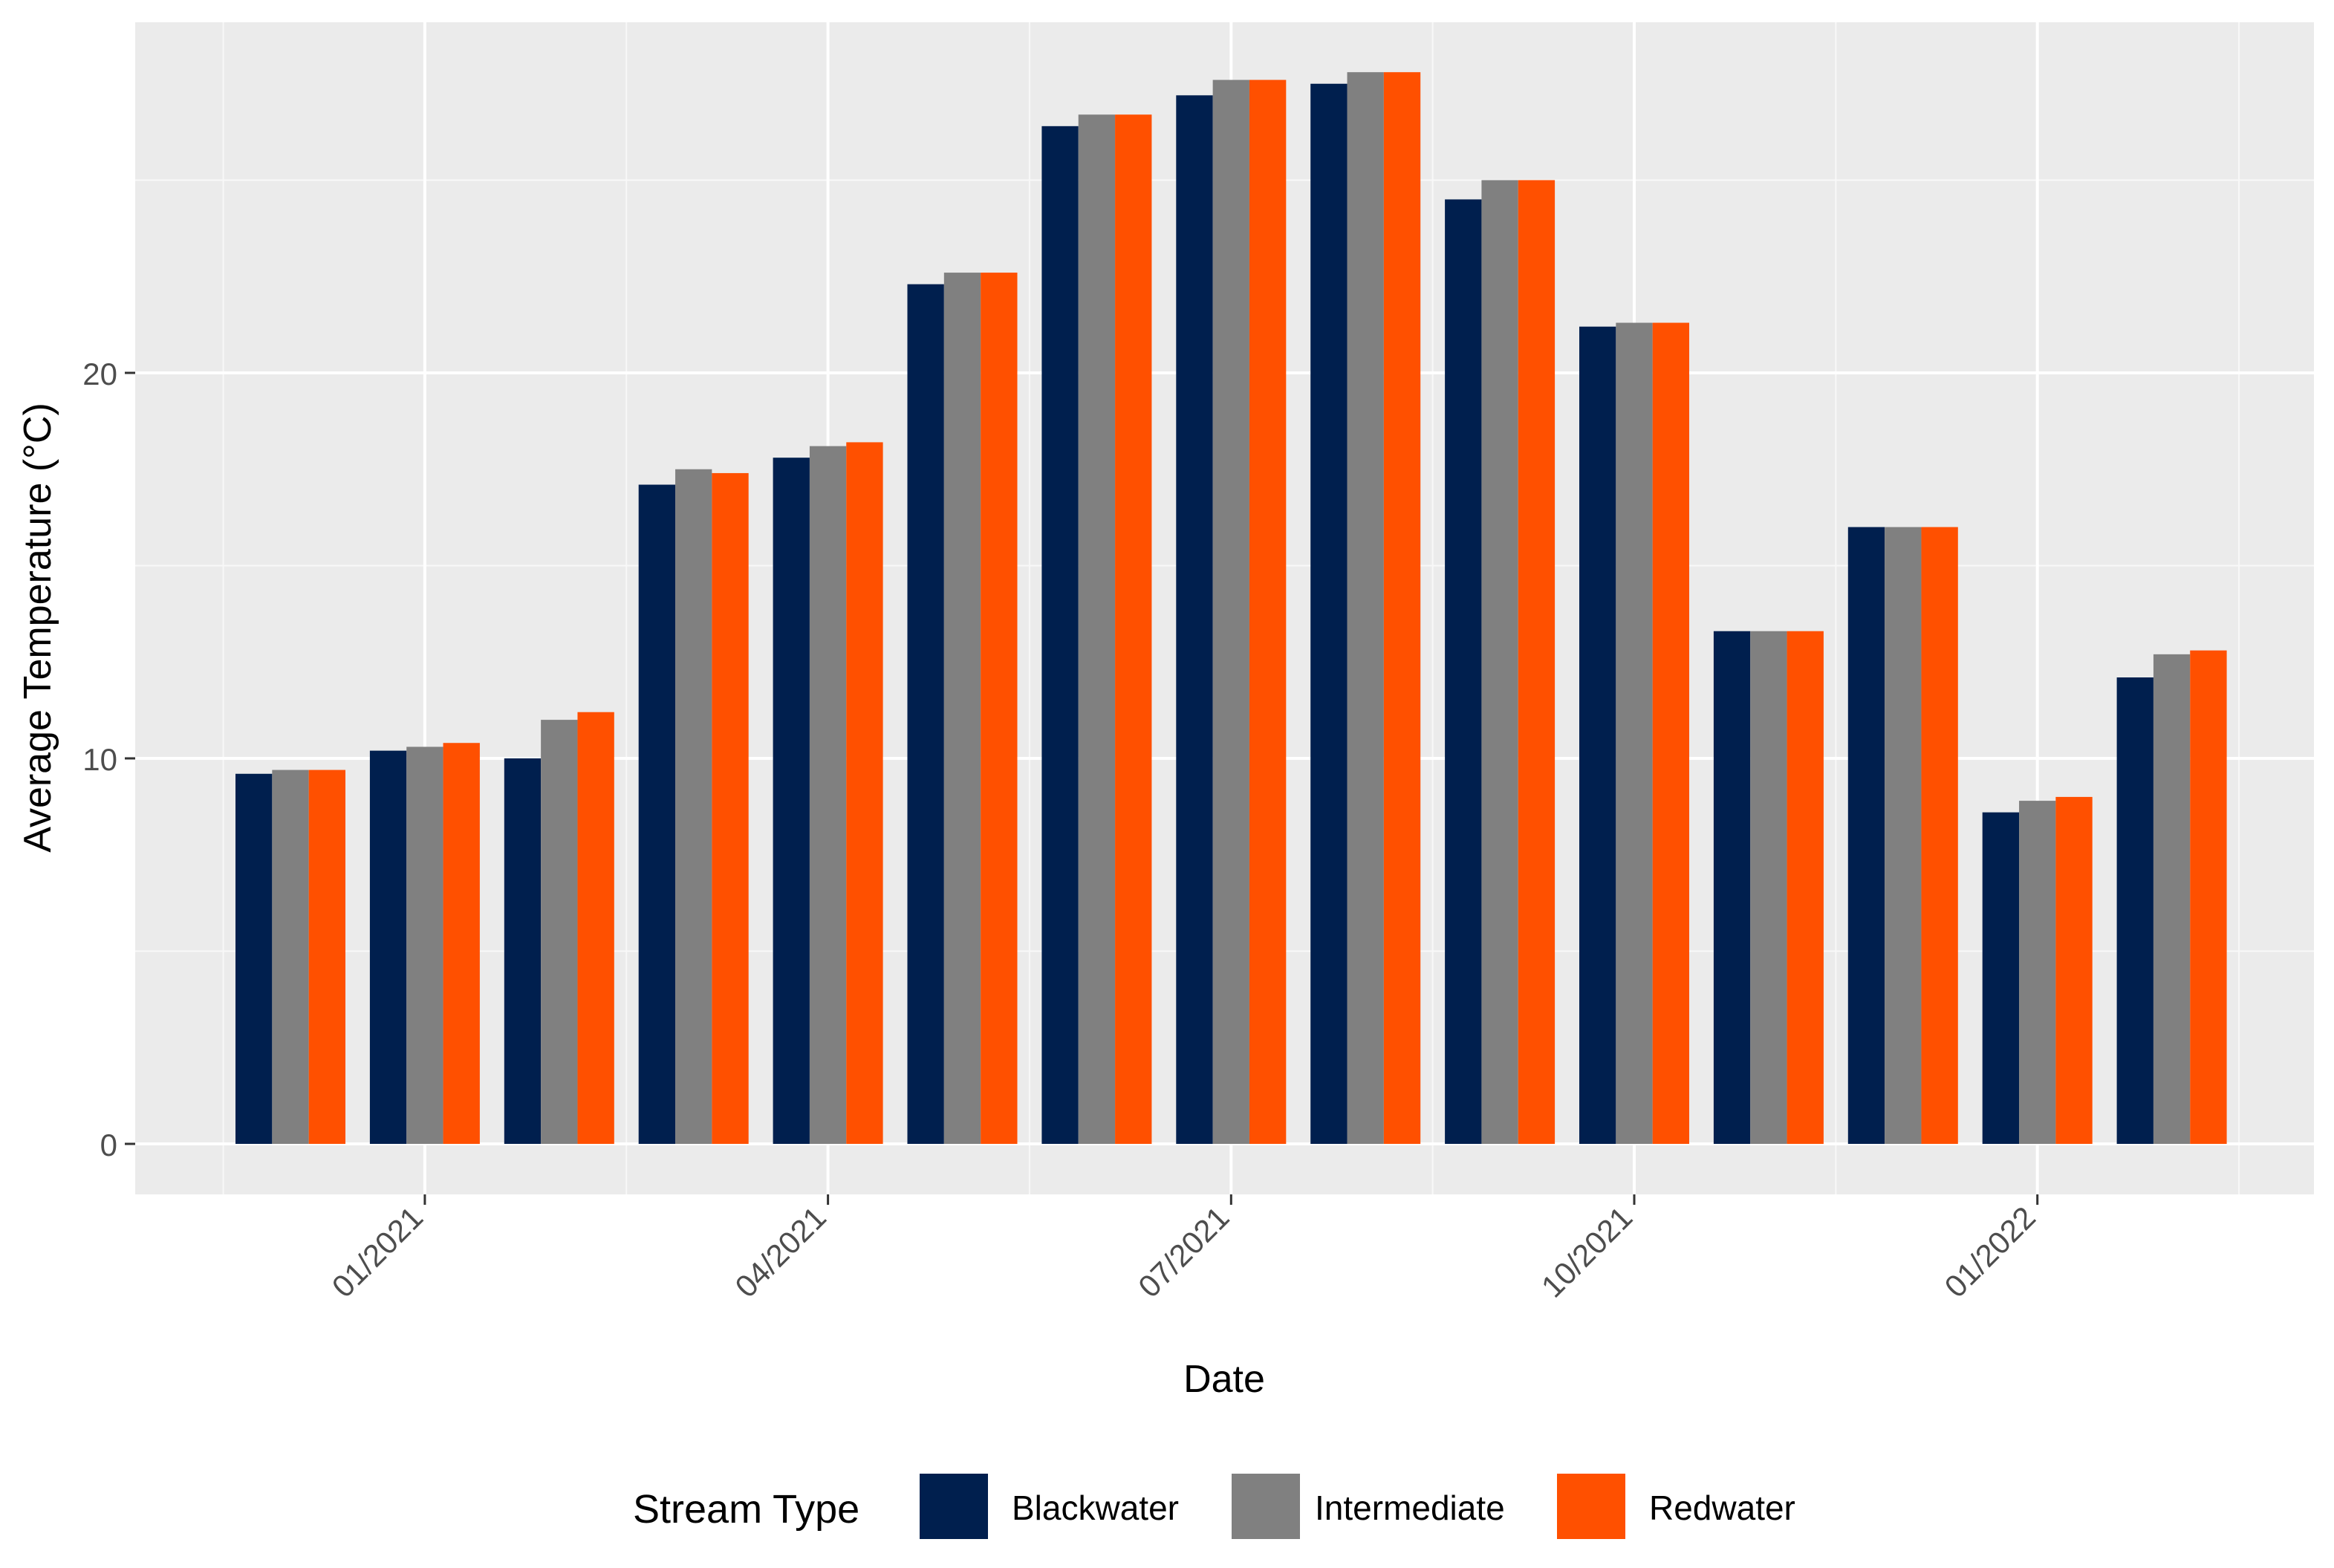  What do you see at coordinates (1410, 1508) in the screenshot?
I see `legend-label-intermediate: Intermediate` at bounding box center [1410, 1508].